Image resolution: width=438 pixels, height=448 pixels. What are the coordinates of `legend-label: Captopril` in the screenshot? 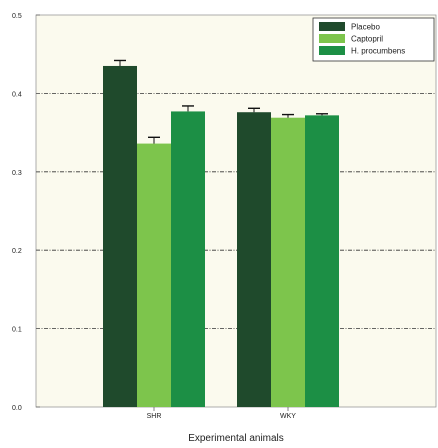 It's located at (367, 39).